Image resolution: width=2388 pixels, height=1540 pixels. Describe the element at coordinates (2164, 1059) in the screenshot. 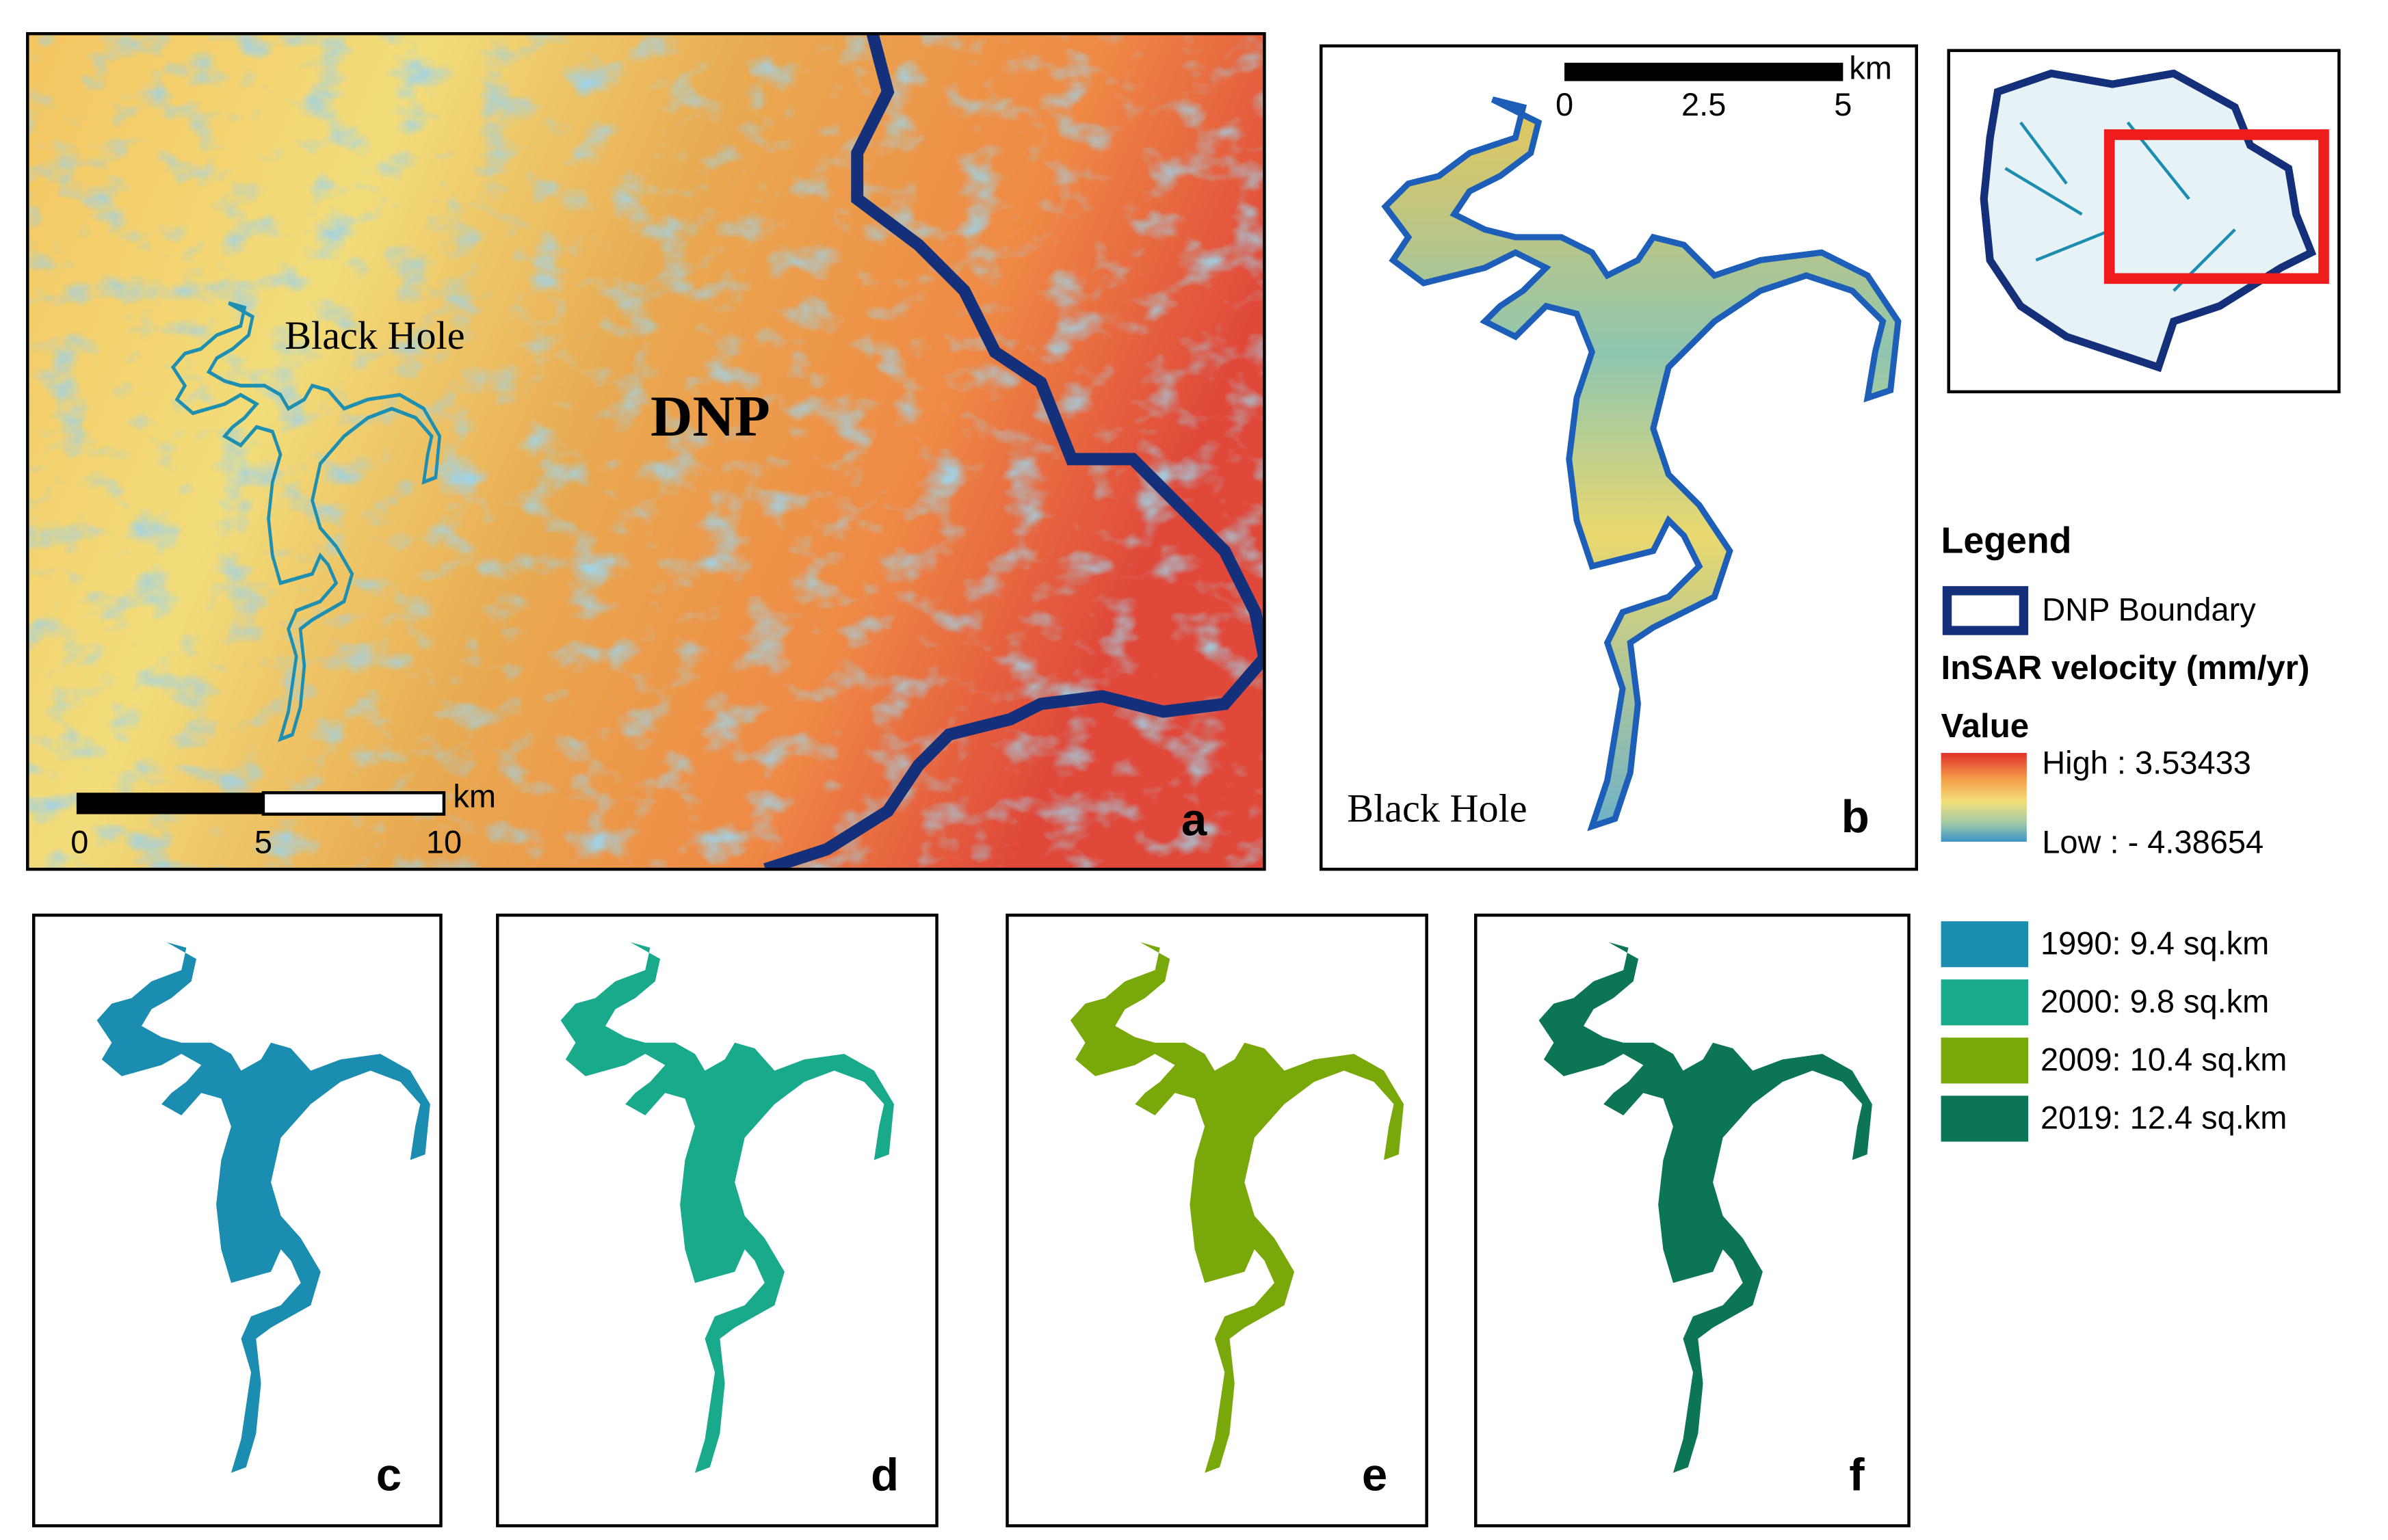

I see `legend-entry: 2009: 10.4 sq.km` at that location.